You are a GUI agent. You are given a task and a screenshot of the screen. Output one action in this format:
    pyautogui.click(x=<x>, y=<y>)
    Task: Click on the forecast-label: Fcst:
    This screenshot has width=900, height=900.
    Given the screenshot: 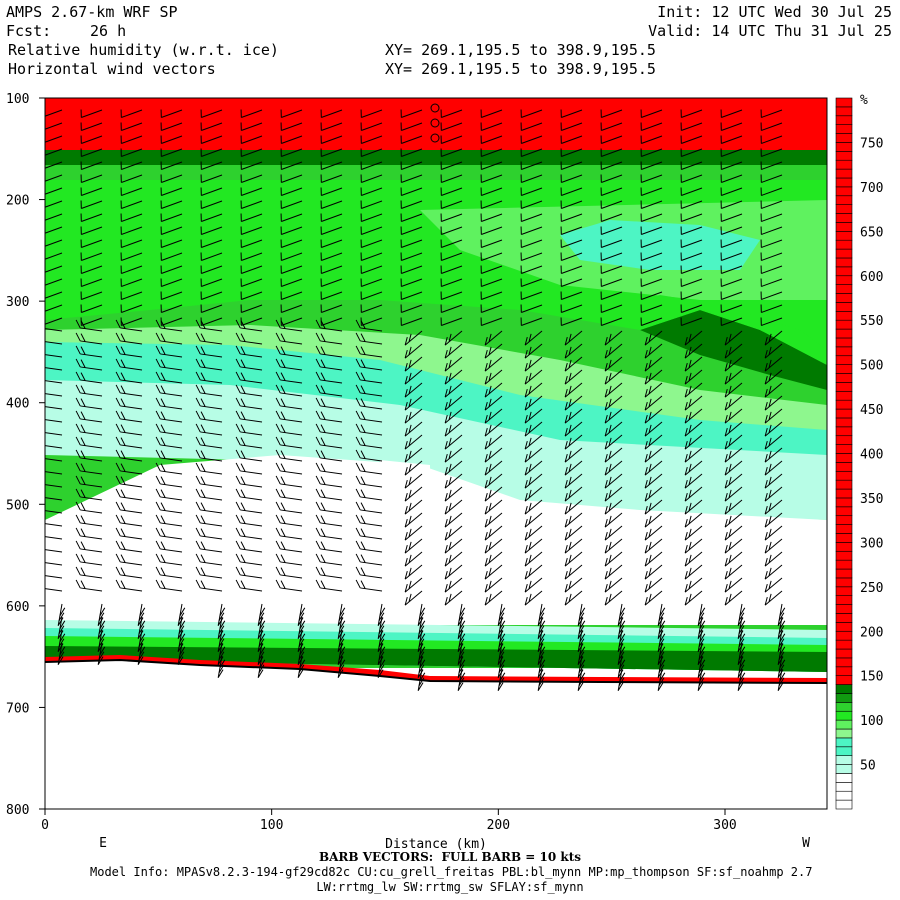 What is the action you would take?
    pyautogui.click(x=29, y=31)
    